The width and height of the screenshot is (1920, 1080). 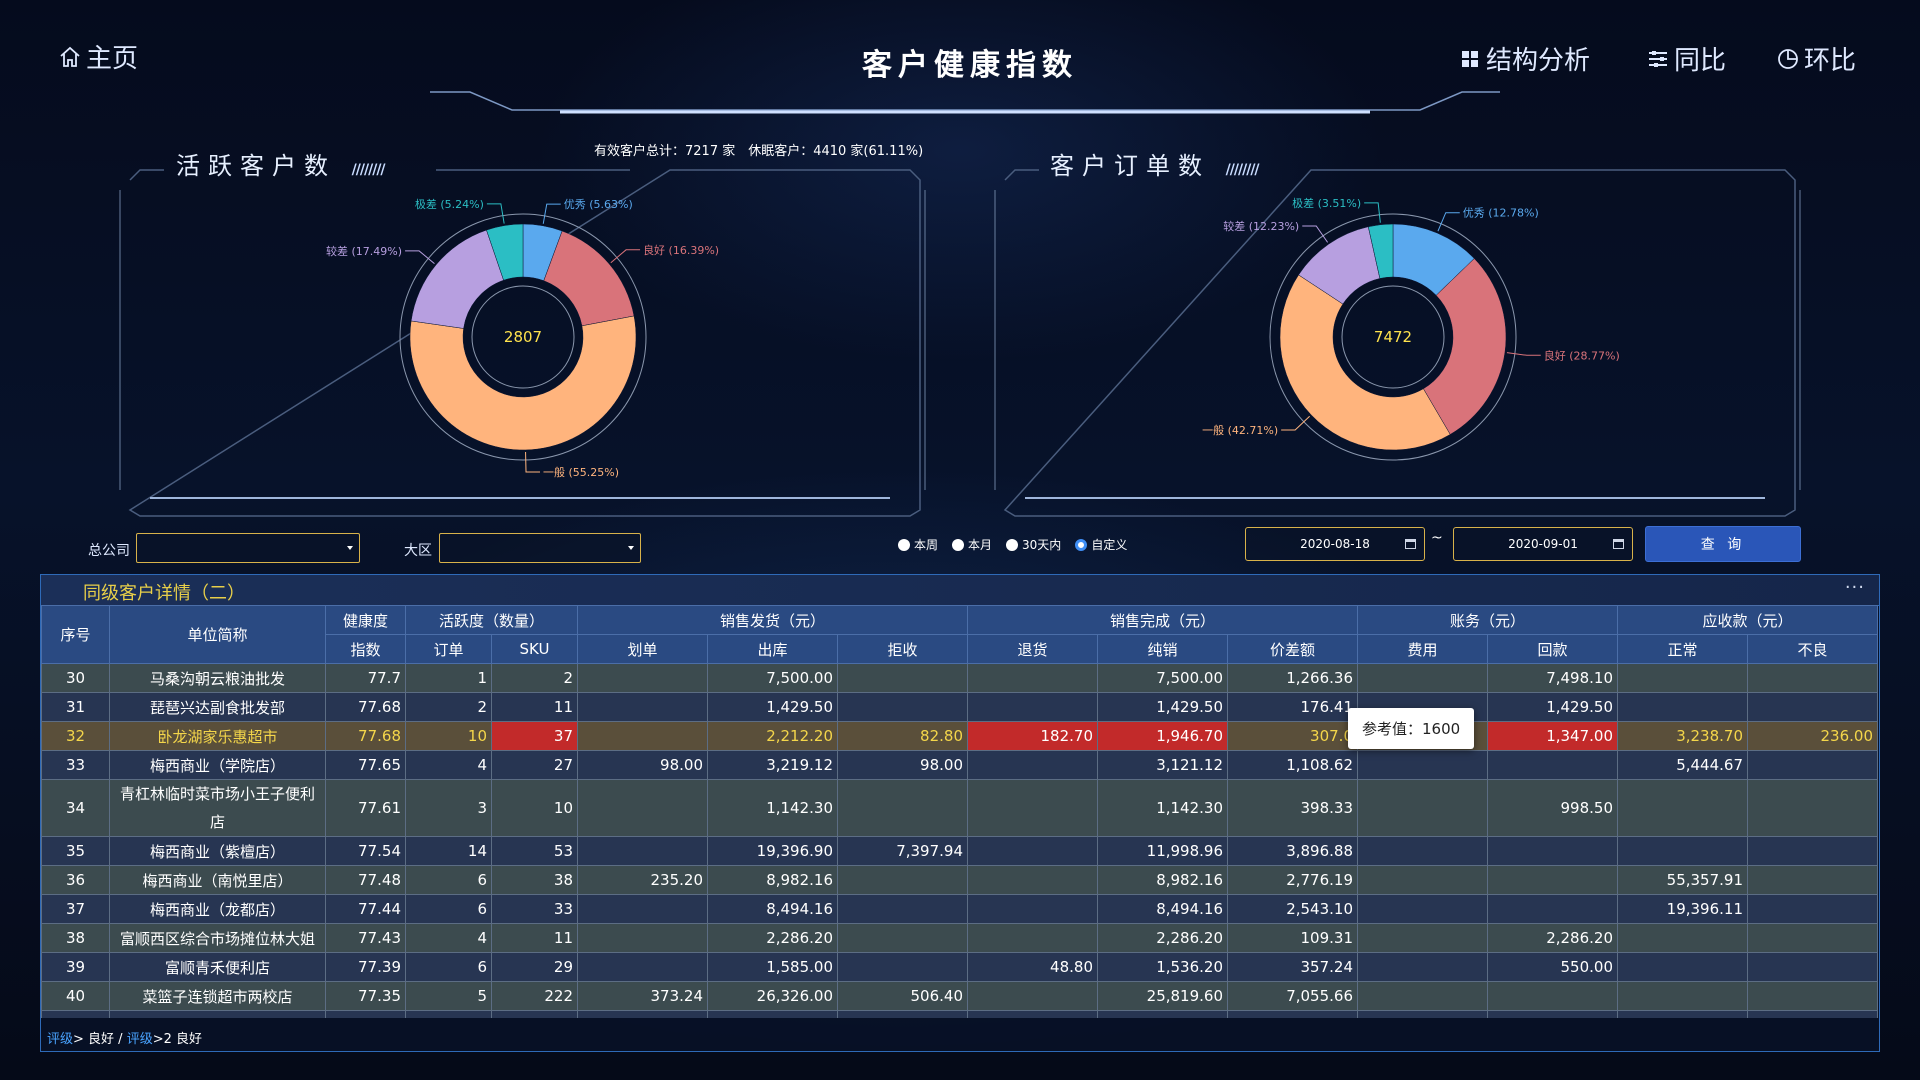 I want to click on region-select, so click(x=540, y=548).